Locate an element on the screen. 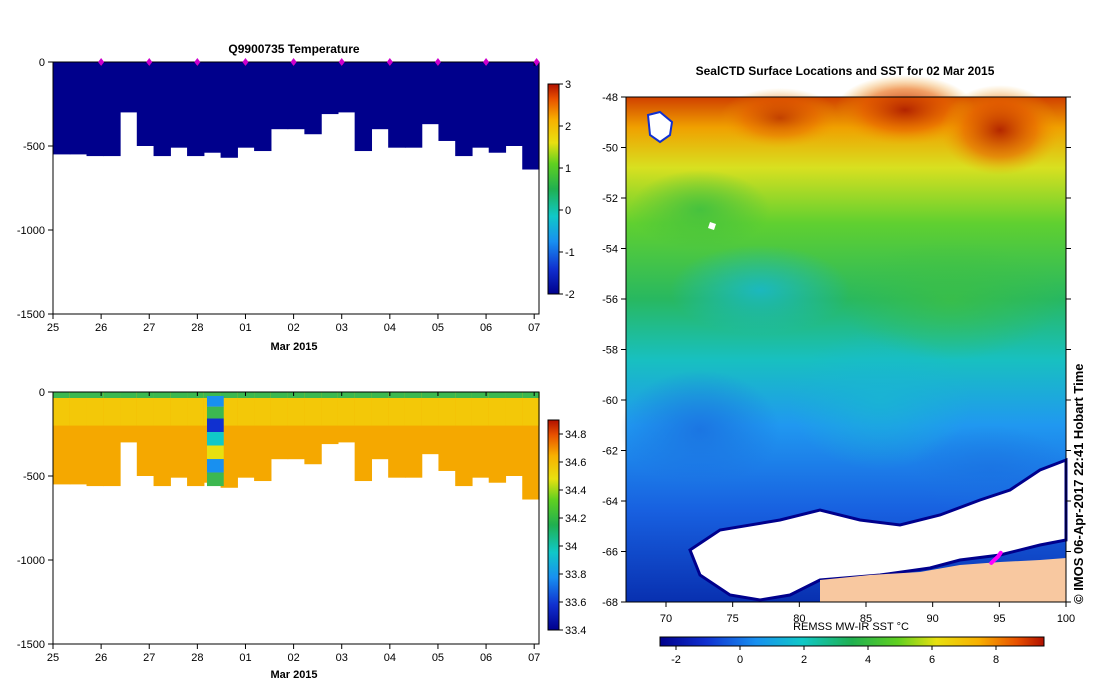 This screenshot has width=1099, height=700. y-tick-label: 0 is located at coordinates (42, 63).